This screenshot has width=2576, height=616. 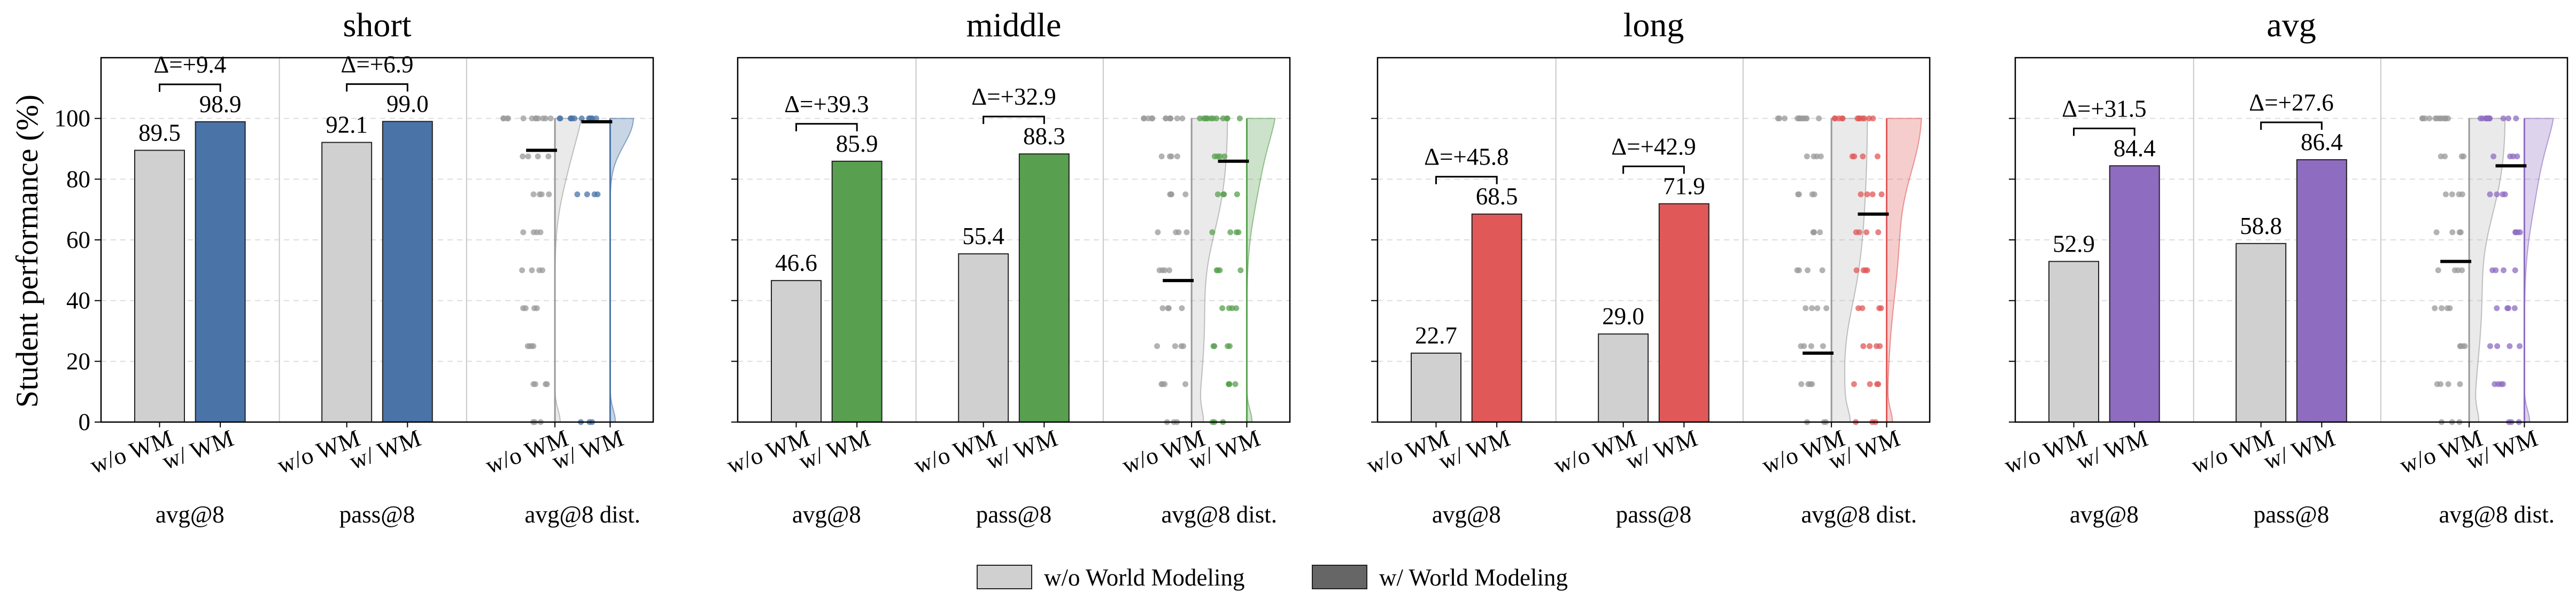 What do you see at coordinates (78, 361) in the screenshot?
I see `y-tick-label: 20` at bounding box center [78, 361].